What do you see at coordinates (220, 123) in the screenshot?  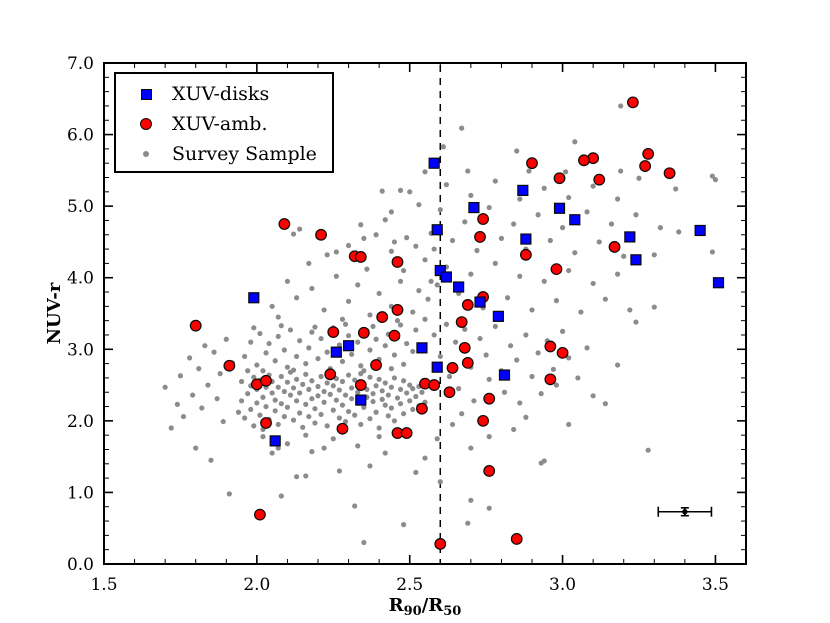 I see `legend-label: XUV-amb.` at bounding box center [220, 123].